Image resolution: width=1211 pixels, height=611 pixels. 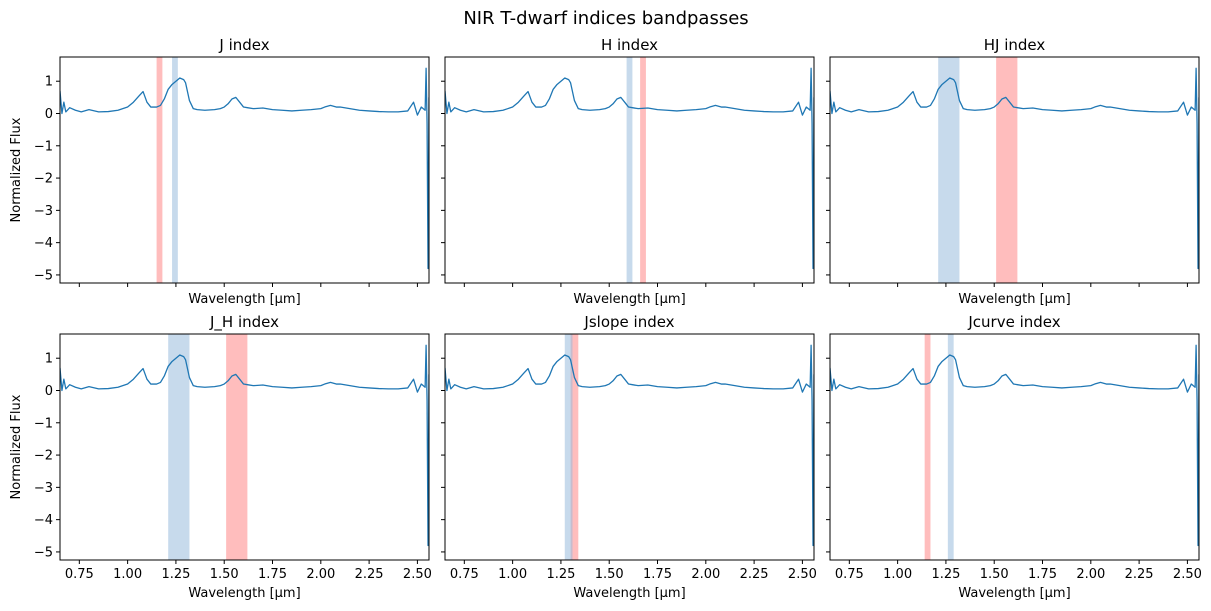 What do you see at coordinates (244, 322) in the screenshot?
I see `panel-title: J_H index` at bounding box center [244, 322].